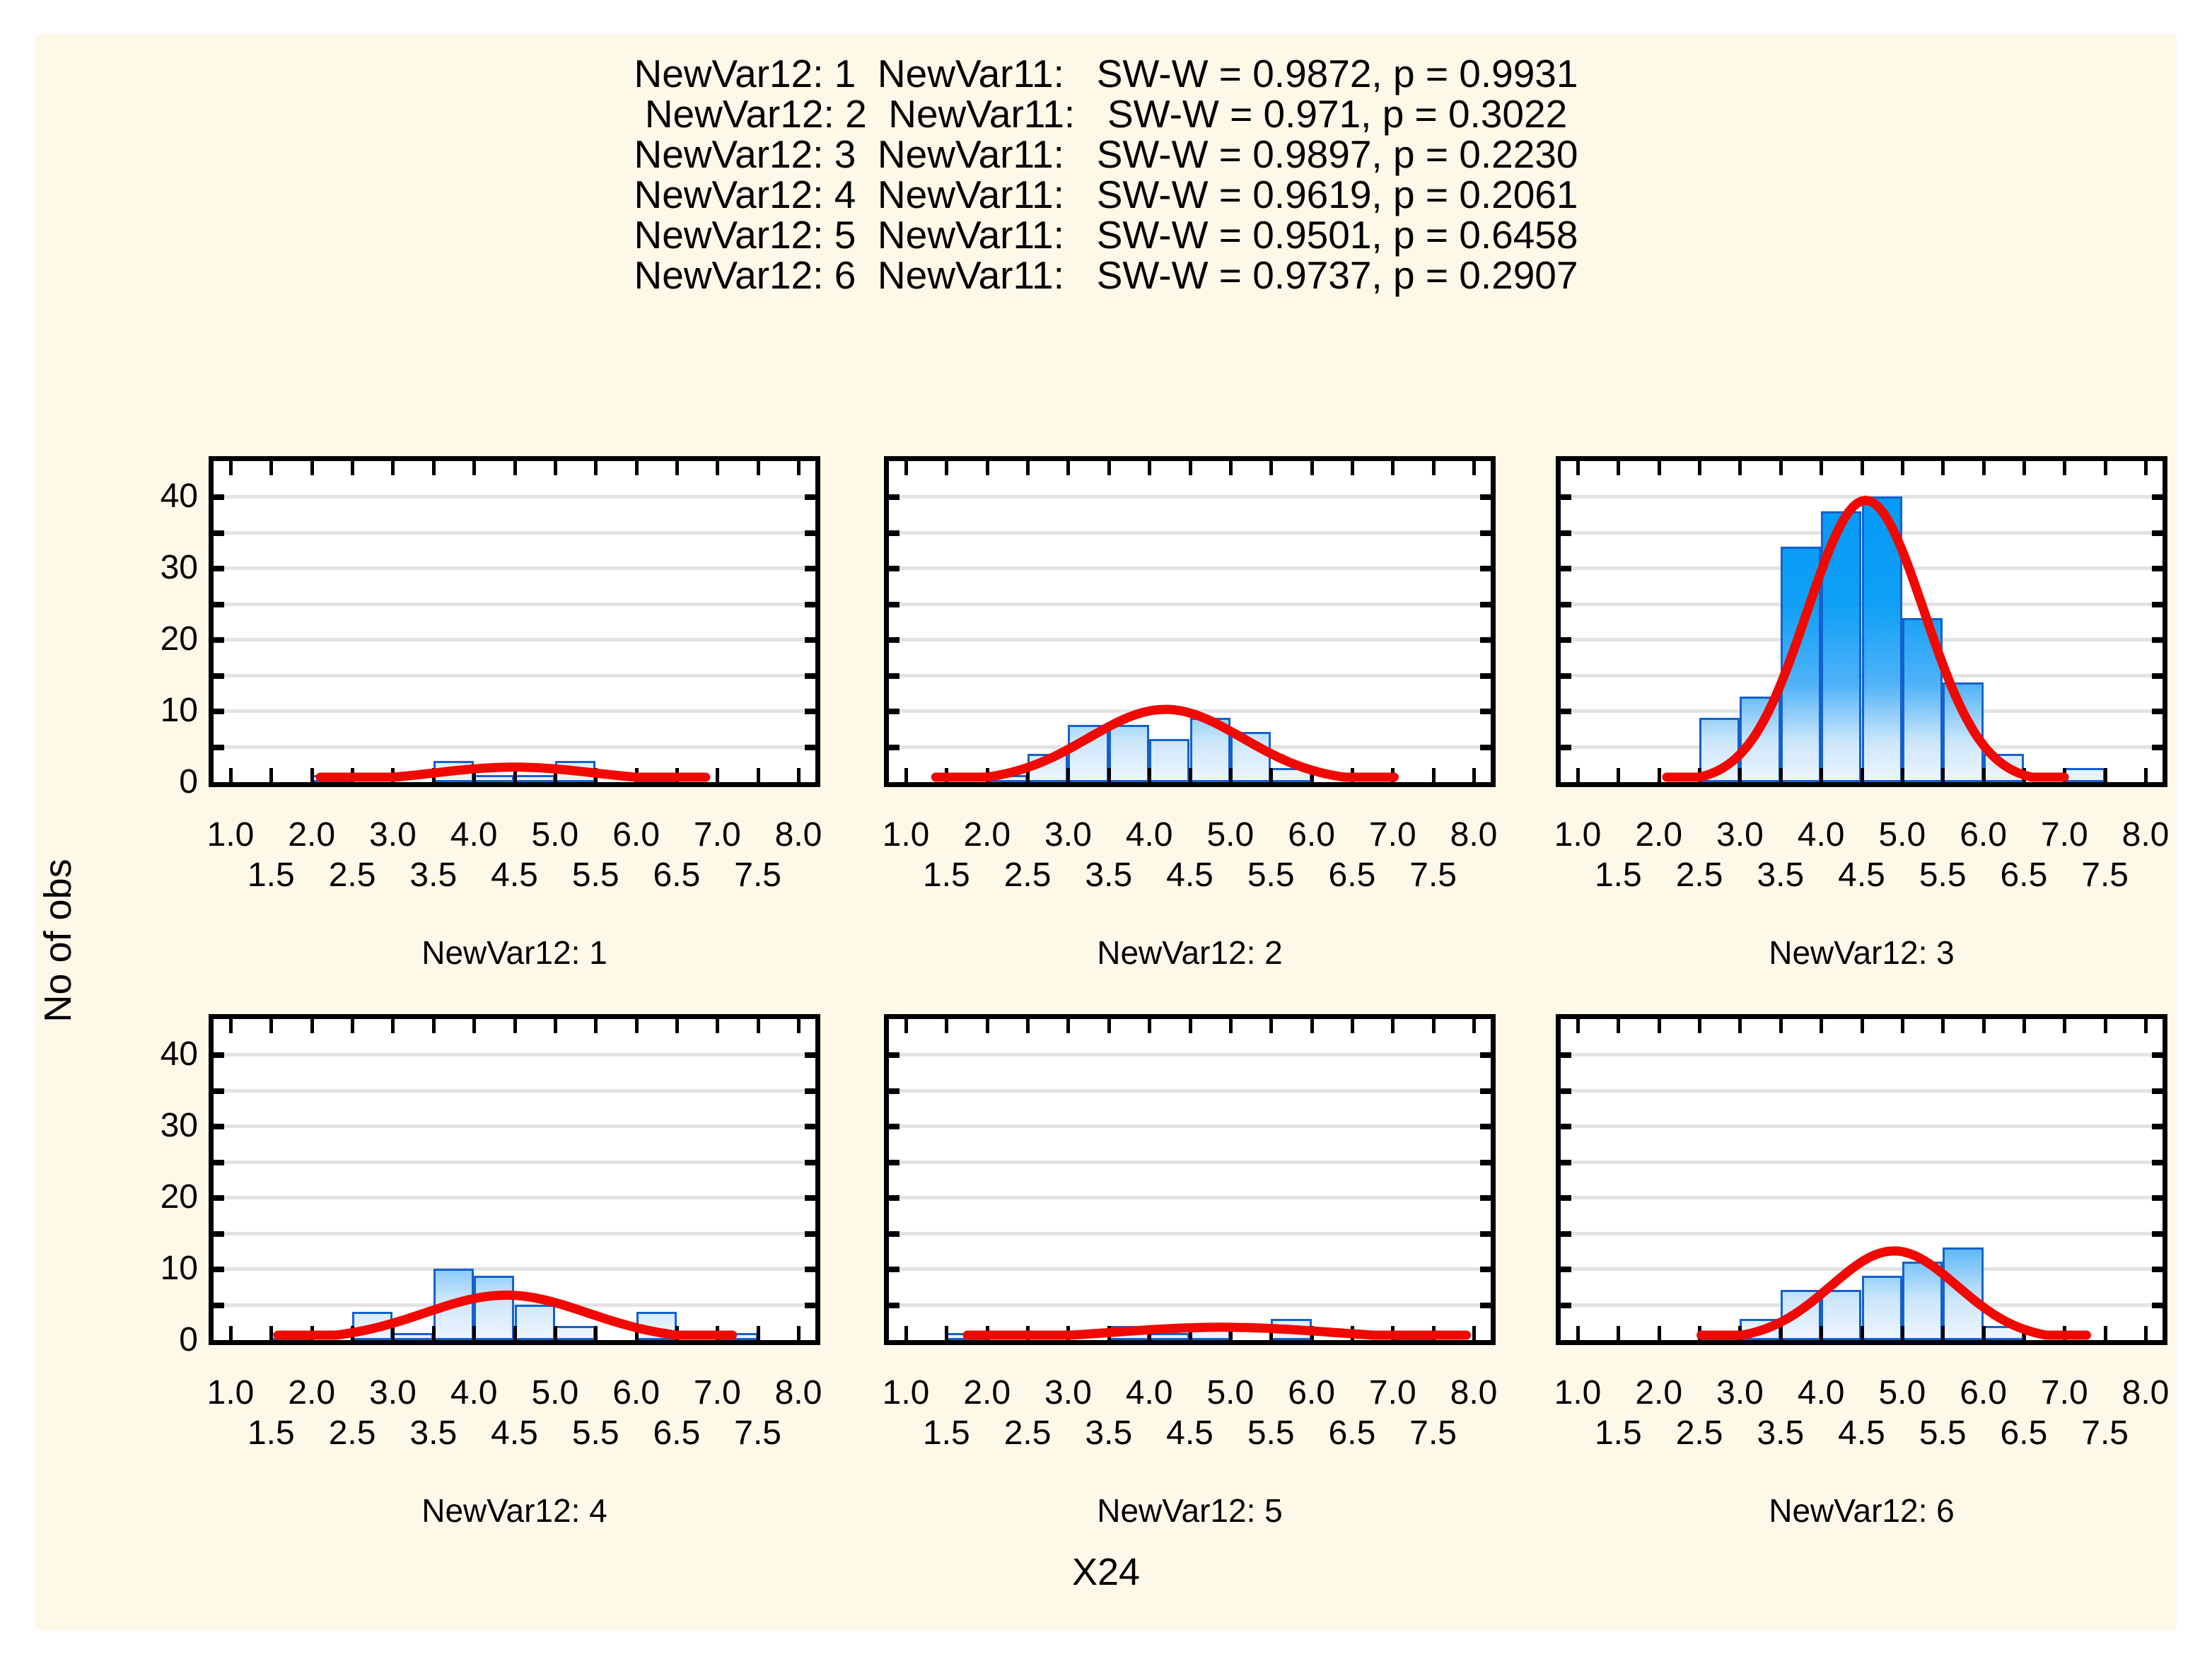  I want to click on subplot-caption: NewVar12: 5, so click(1190, 1510).